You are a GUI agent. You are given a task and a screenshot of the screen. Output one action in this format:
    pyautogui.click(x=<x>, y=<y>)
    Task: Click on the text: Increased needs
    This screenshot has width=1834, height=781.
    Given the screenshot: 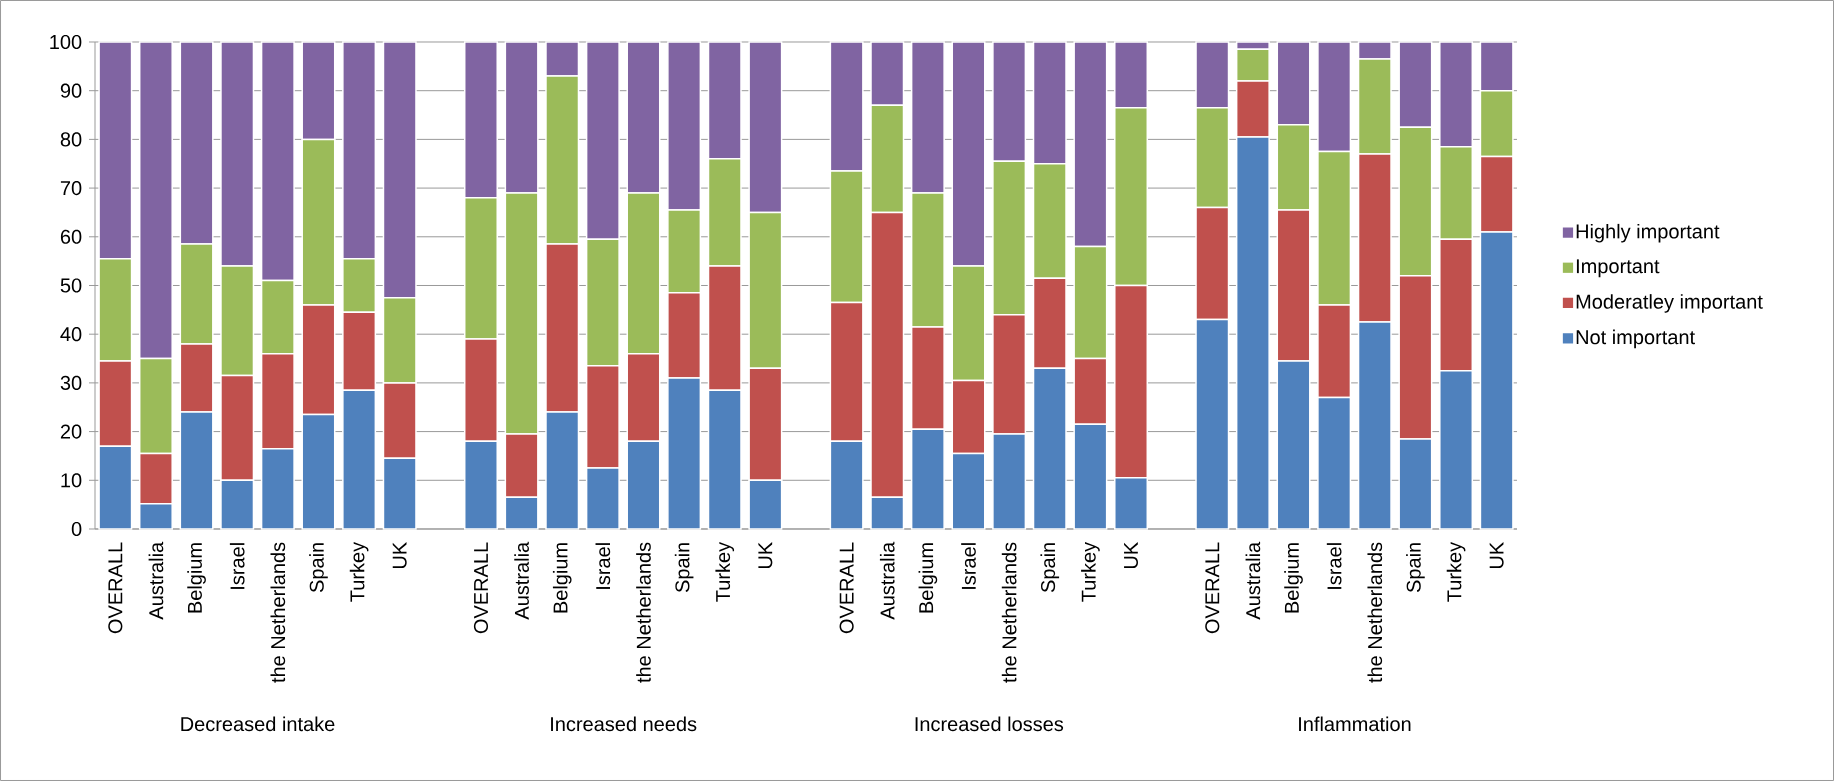 What is the action you would take?
    pyautogui.click(x=624, y=724)
    